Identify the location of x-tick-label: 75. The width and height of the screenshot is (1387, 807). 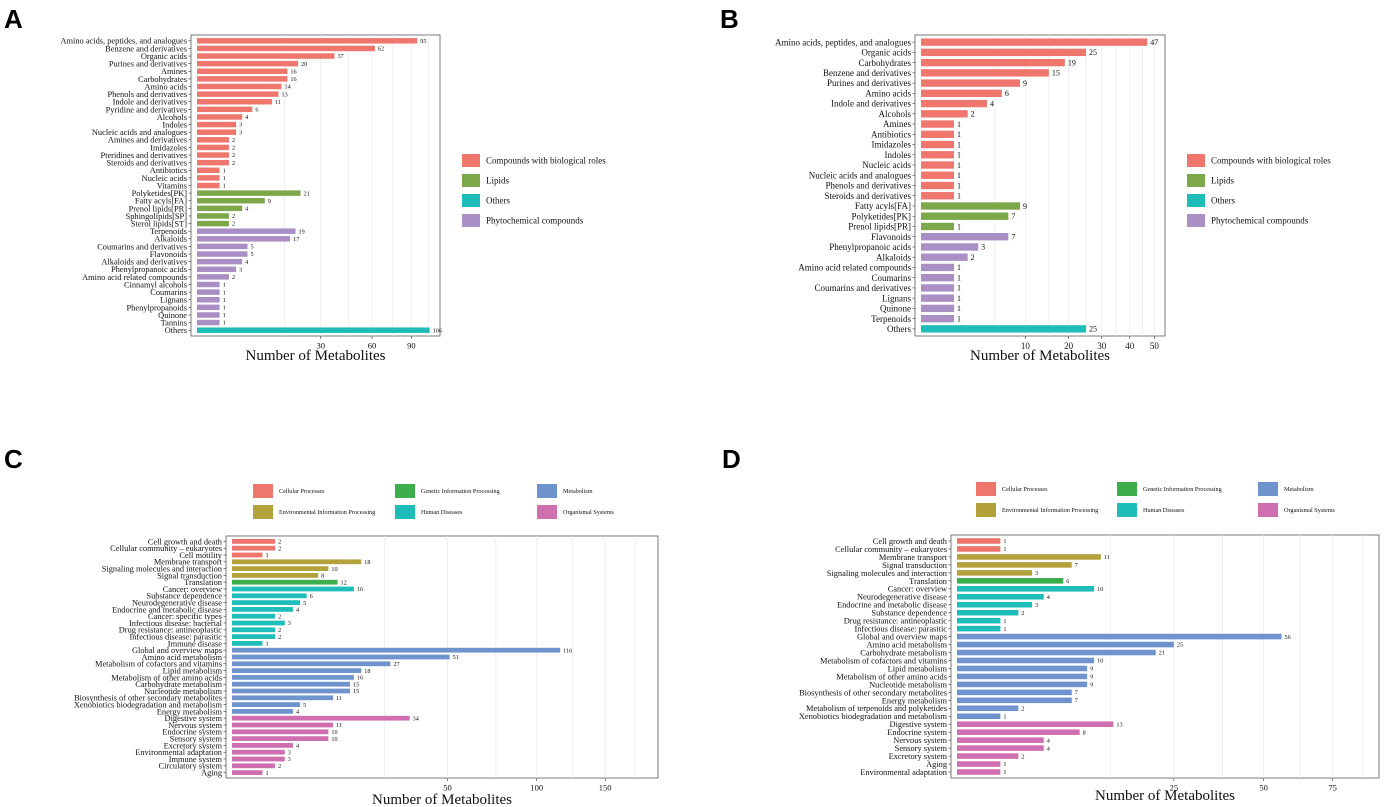
(1332, 788).